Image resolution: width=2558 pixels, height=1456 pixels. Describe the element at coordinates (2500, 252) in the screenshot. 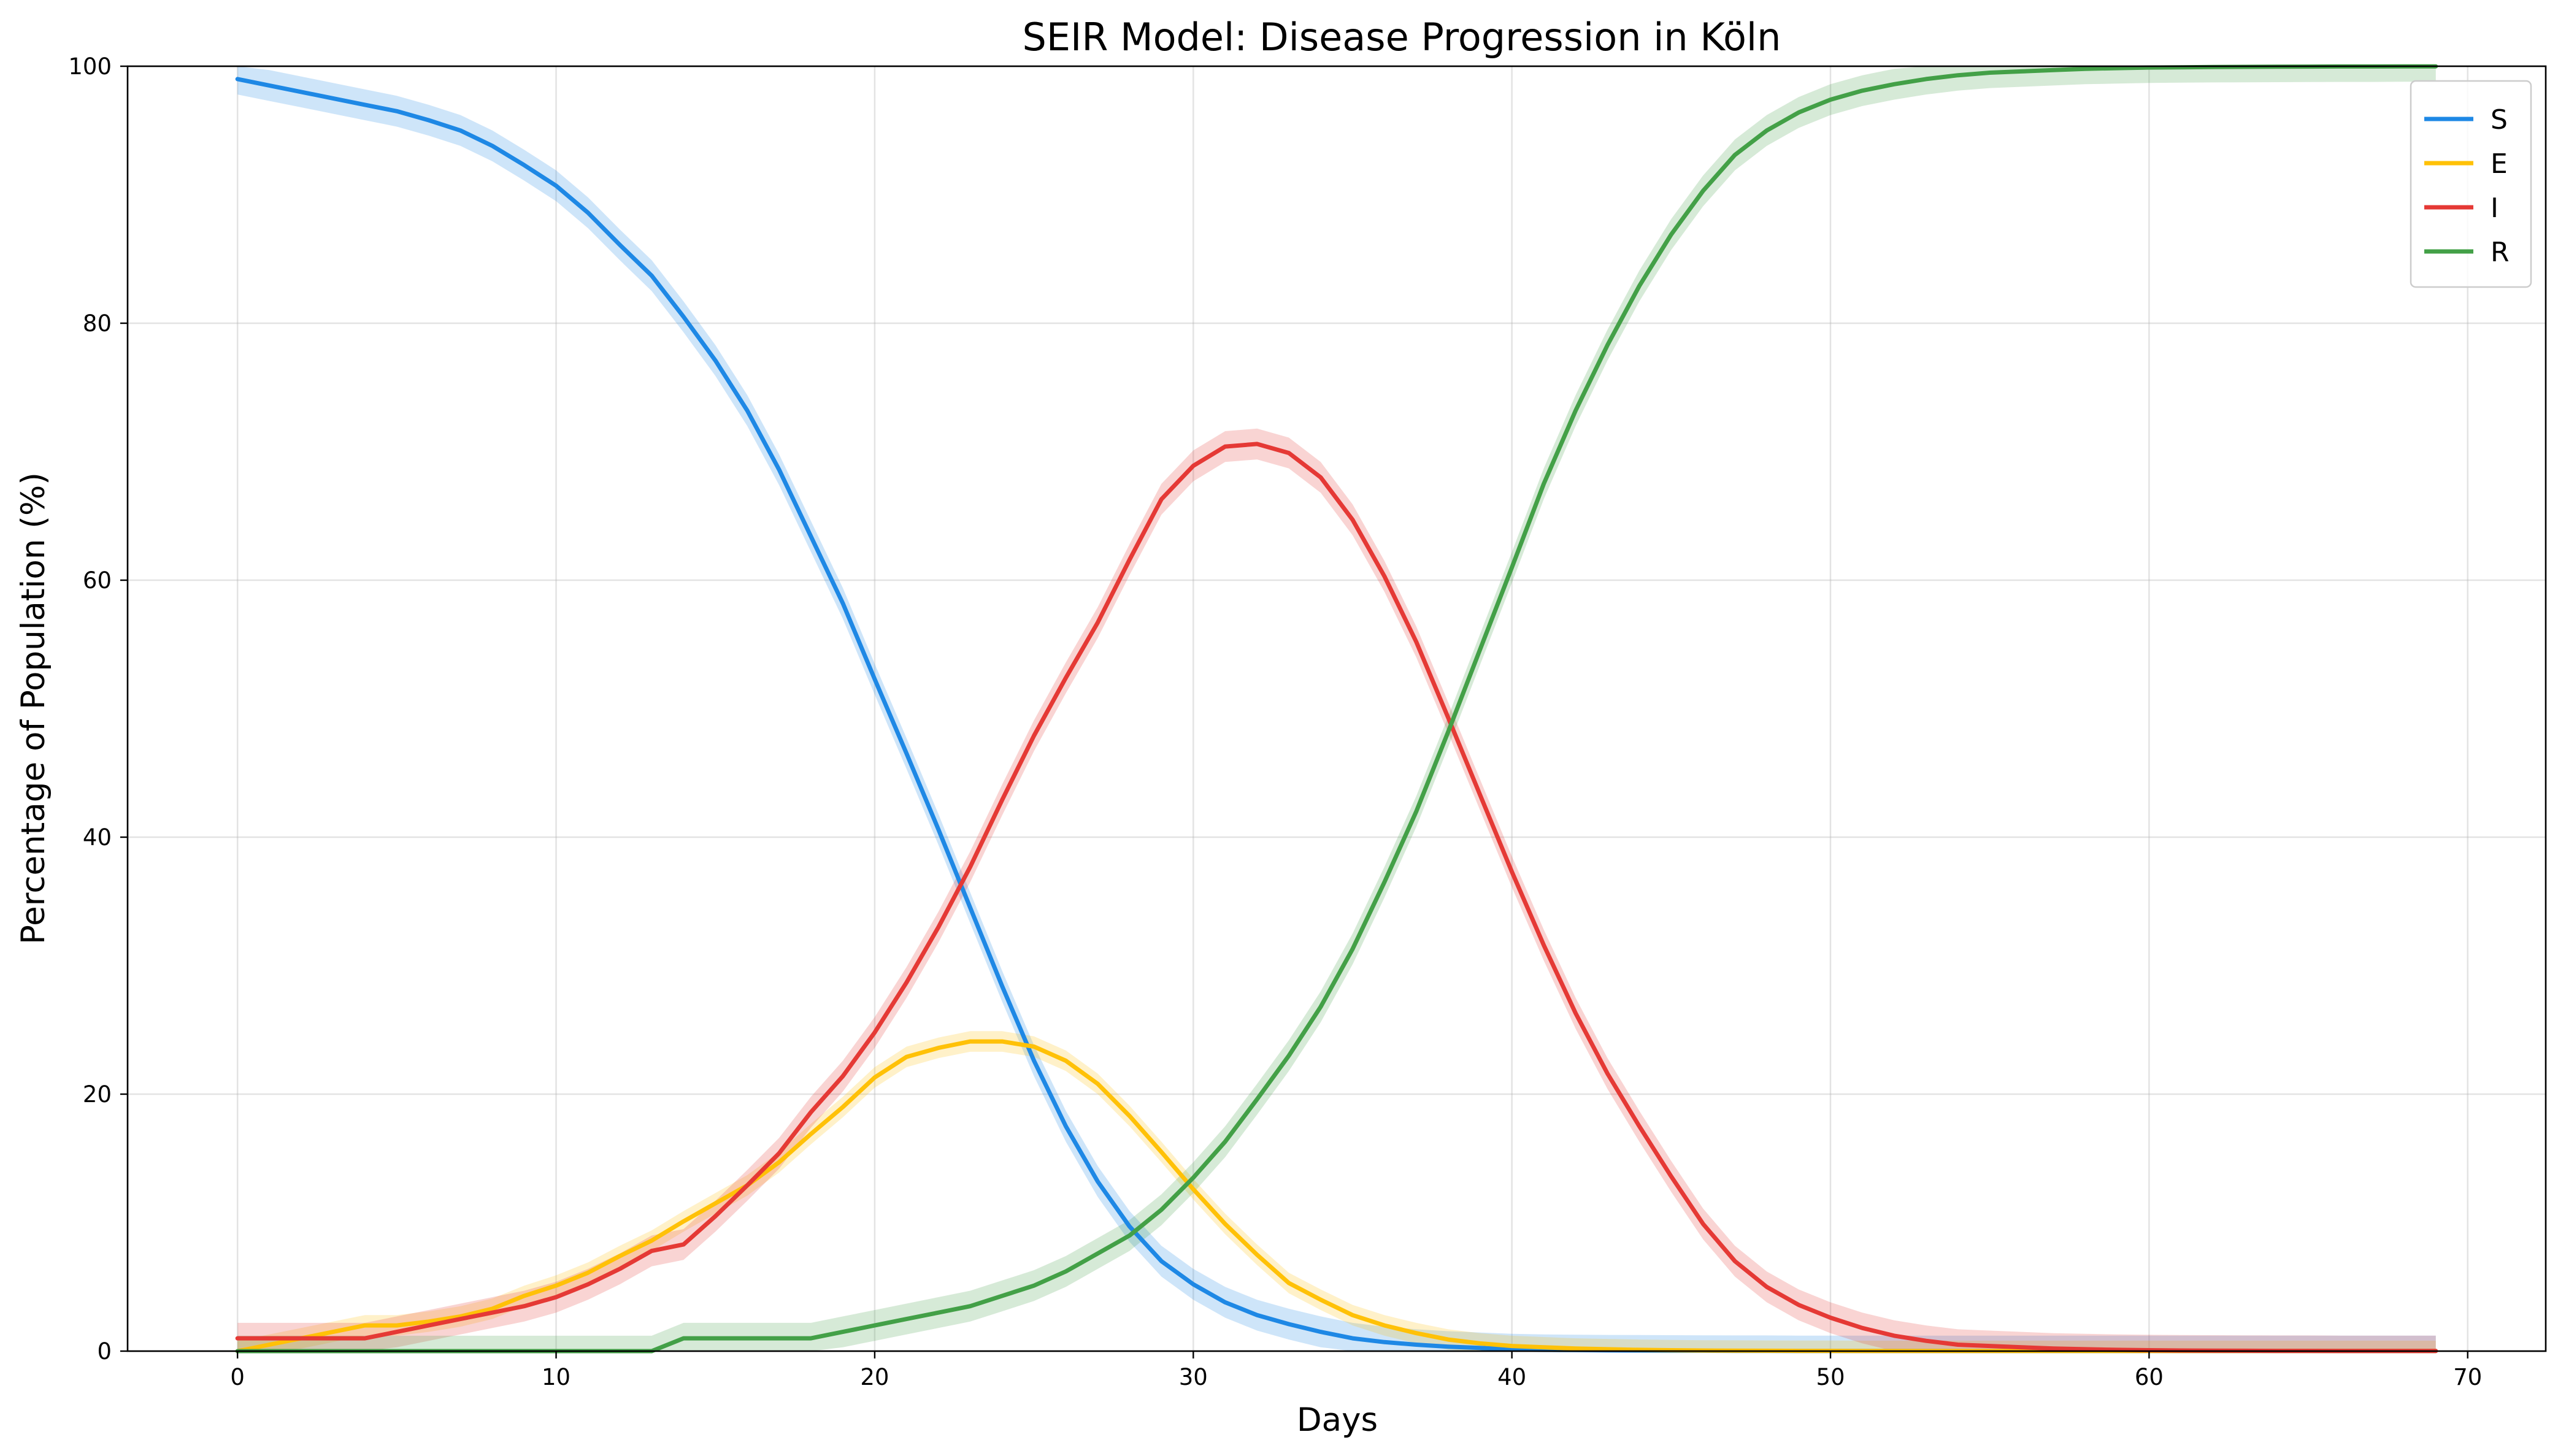

I see `legend-label-r: R` at that location.